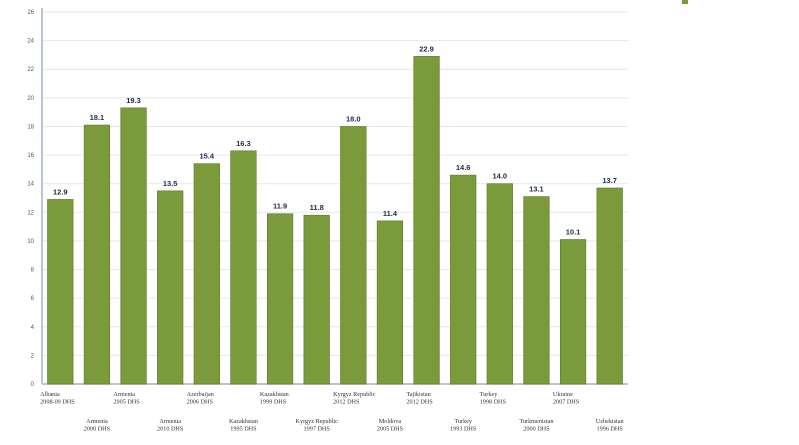  What do you see at coordinates (33, 356) in the screenshot?
I see `y-tick-label: 2` at bounding box center [33, 356].